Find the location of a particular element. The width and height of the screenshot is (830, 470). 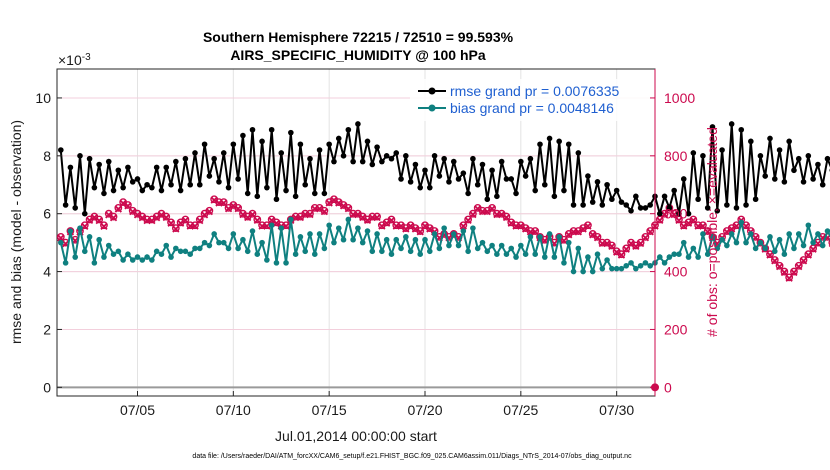

y2-tick-label: 200 is located at coordinates (676, 329).